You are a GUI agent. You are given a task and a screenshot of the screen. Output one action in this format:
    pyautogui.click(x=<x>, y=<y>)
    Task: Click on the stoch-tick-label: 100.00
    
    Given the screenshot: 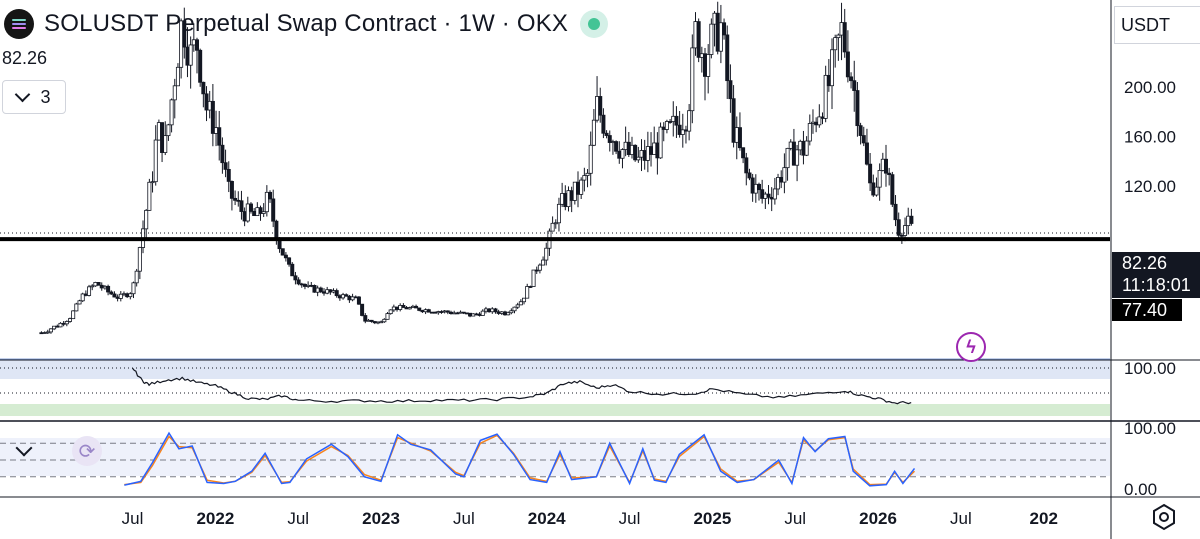 What is the action you would take?
    pyautogui.click(x=1150, y=428)
    